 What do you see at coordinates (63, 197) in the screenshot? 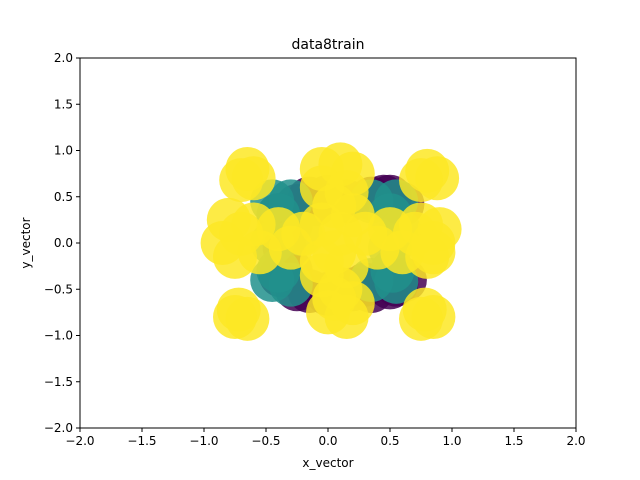
I see `y-tick-label: 0.5` at bounding box center [63, 197].